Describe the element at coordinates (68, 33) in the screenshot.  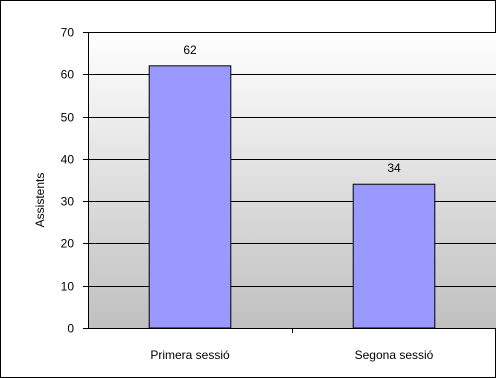
I see `y-tick-label: 70` at that location.